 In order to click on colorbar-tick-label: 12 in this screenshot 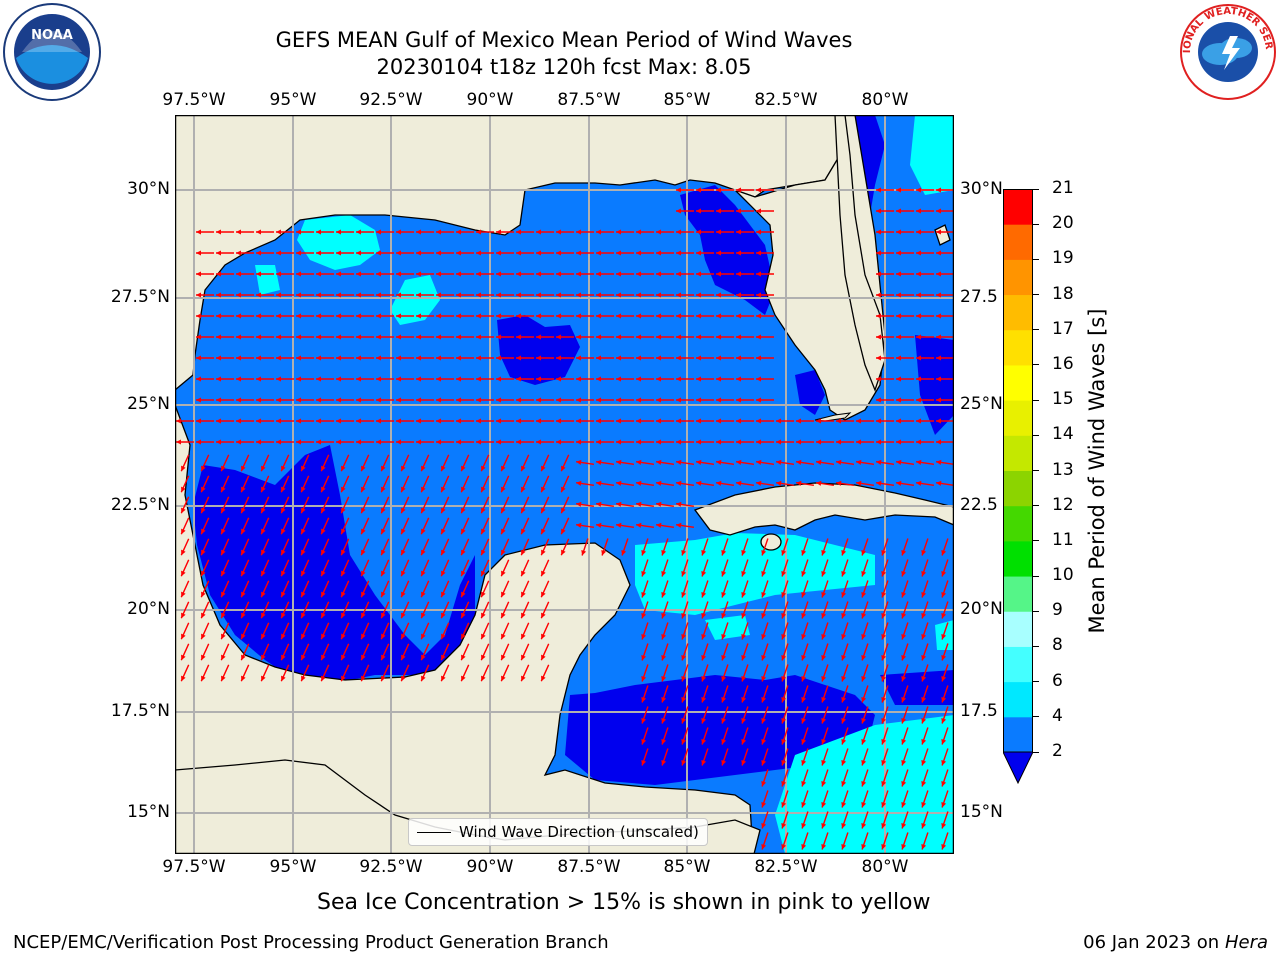, I will do `click(1063, 504)`.